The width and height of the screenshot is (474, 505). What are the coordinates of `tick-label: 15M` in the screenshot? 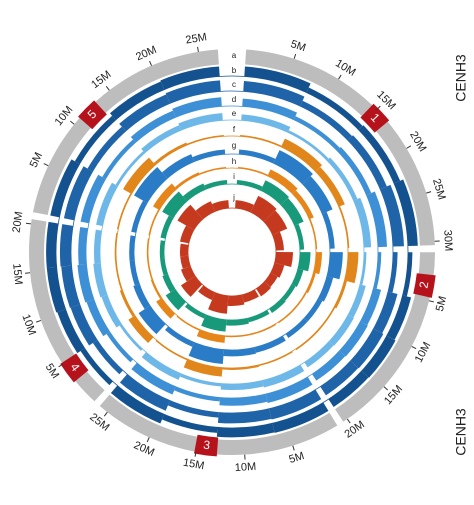 It's located at (393, 395).